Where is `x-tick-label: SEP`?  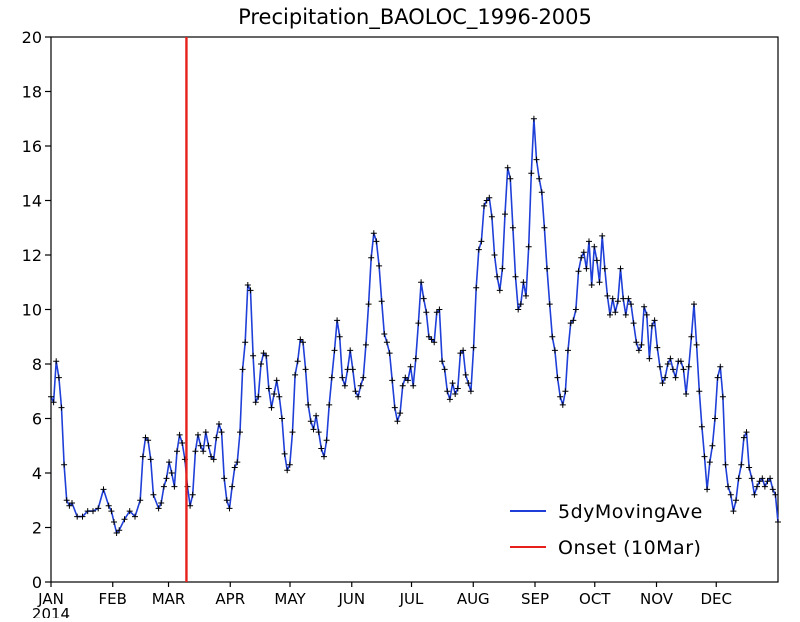 x-tick-label: SEP is located at coordinates (535, 599).